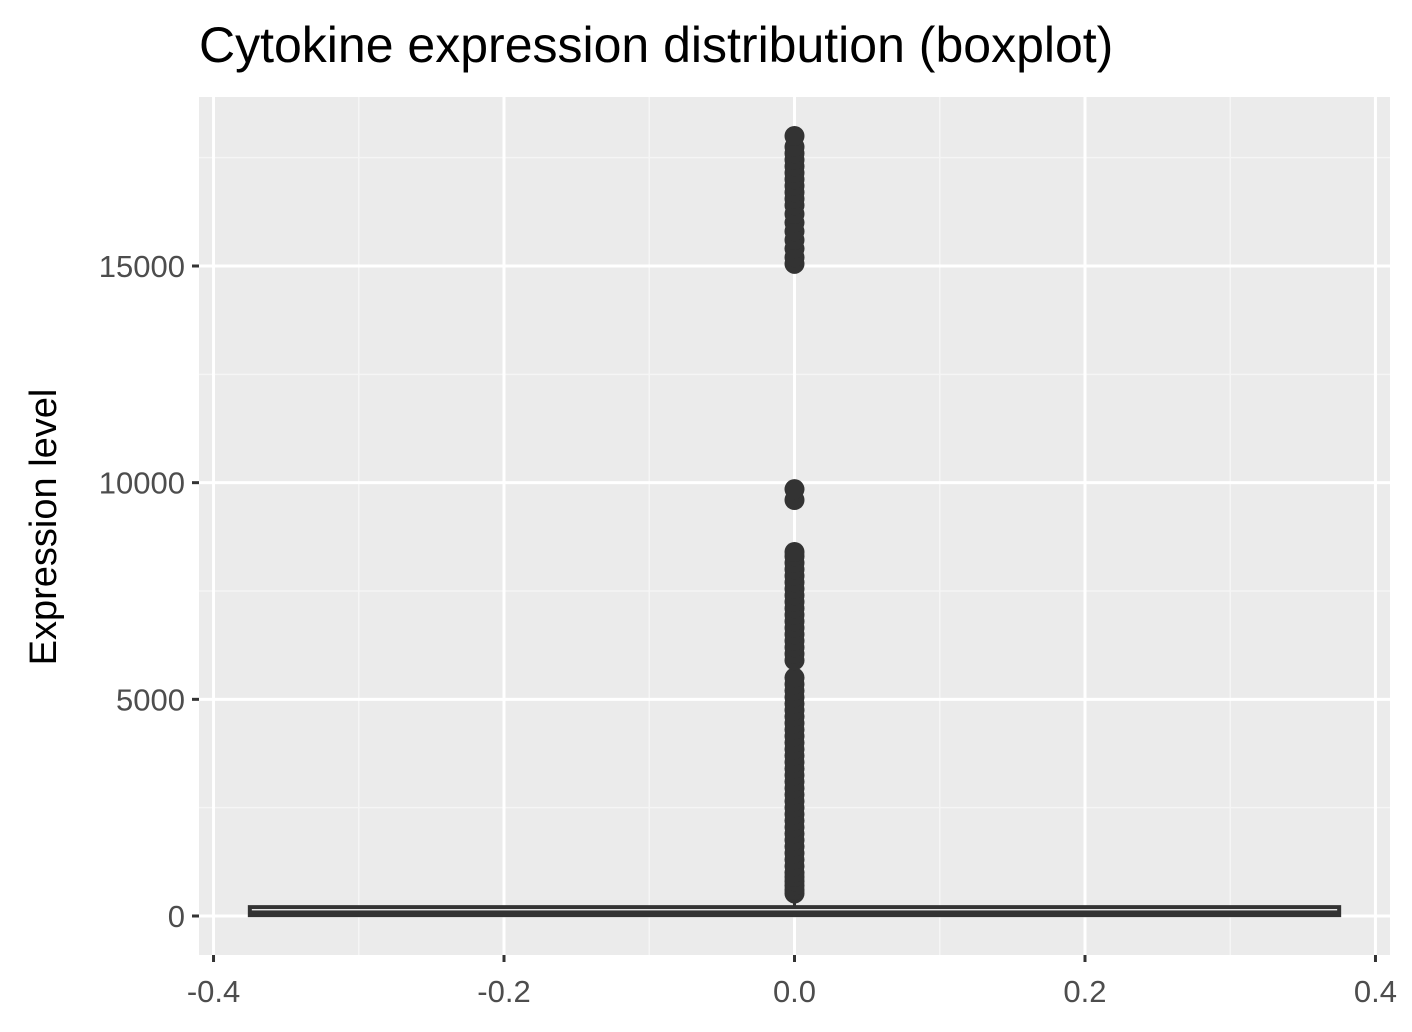 The image size is (1412, 1032). What do you see at coordinates (142, 483) in the screenshot?
I see `y-tick-label: 10000` at bounding box center [142, 483].